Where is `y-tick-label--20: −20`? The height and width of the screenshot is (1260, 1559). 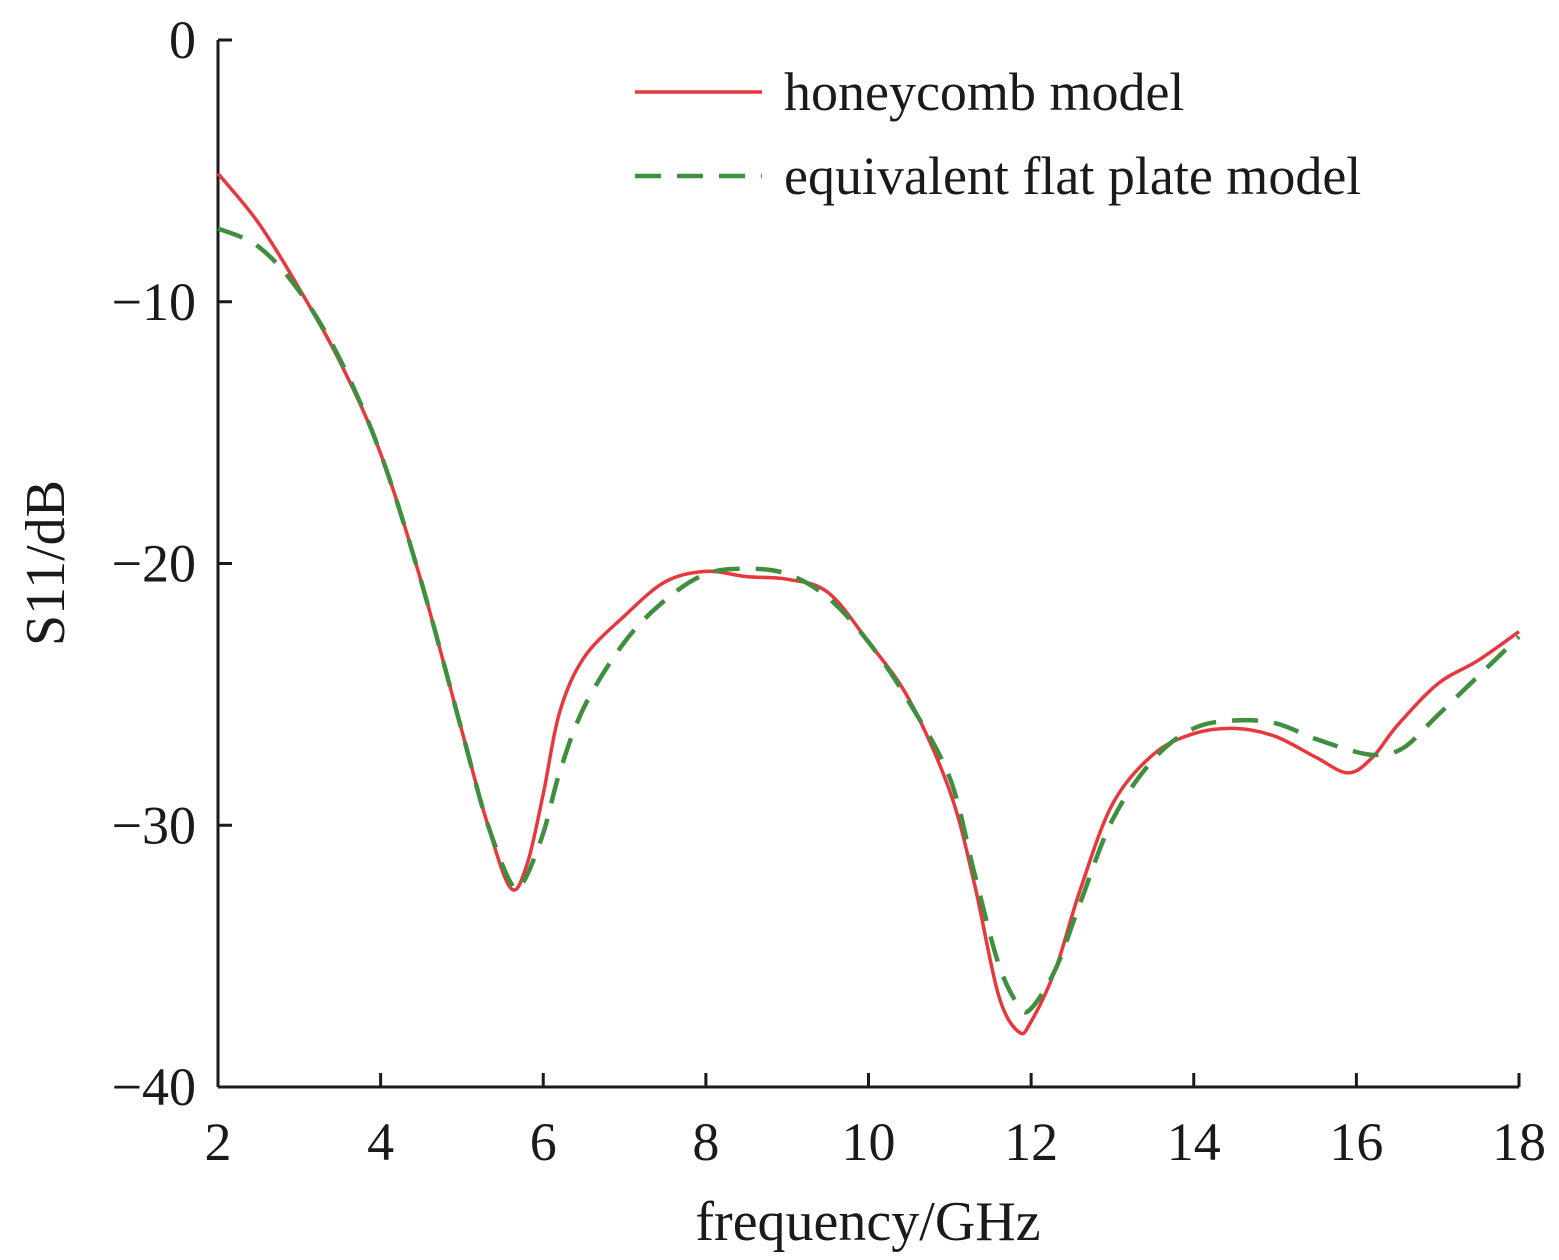
y-tick-label--20: −20 is located at coordinates (154, 564).